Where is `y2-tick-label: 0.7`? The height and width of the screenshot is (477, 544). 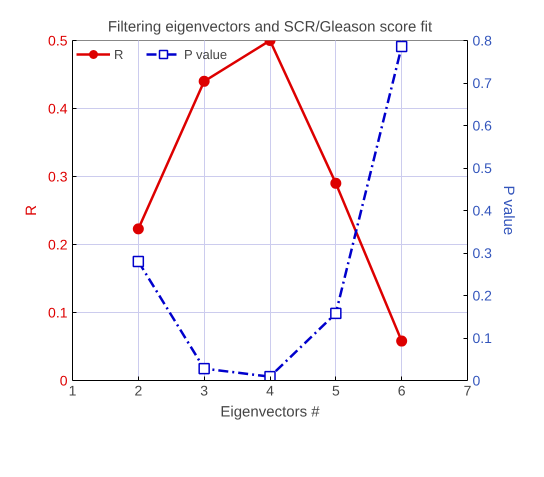 y2-tick-label: 0.7 is located at coordinates (482, 83).